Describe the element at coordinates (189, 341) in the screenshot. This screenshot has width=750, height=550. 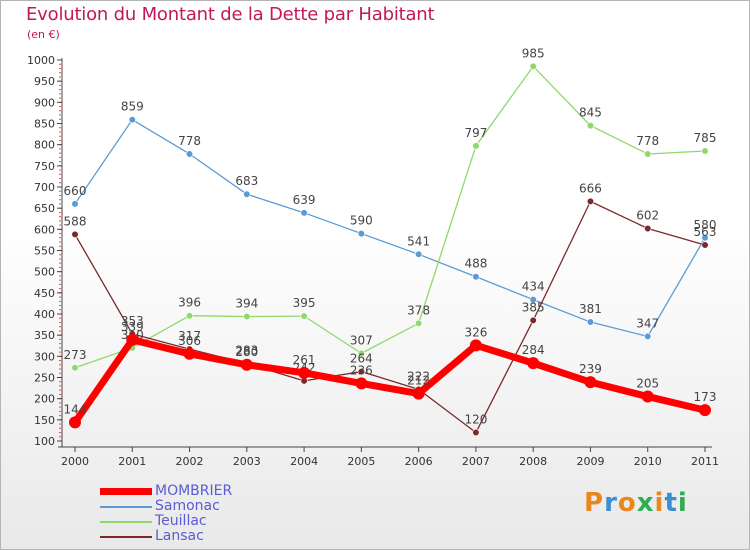
I see `data-label-mombrier: 306` at that location.